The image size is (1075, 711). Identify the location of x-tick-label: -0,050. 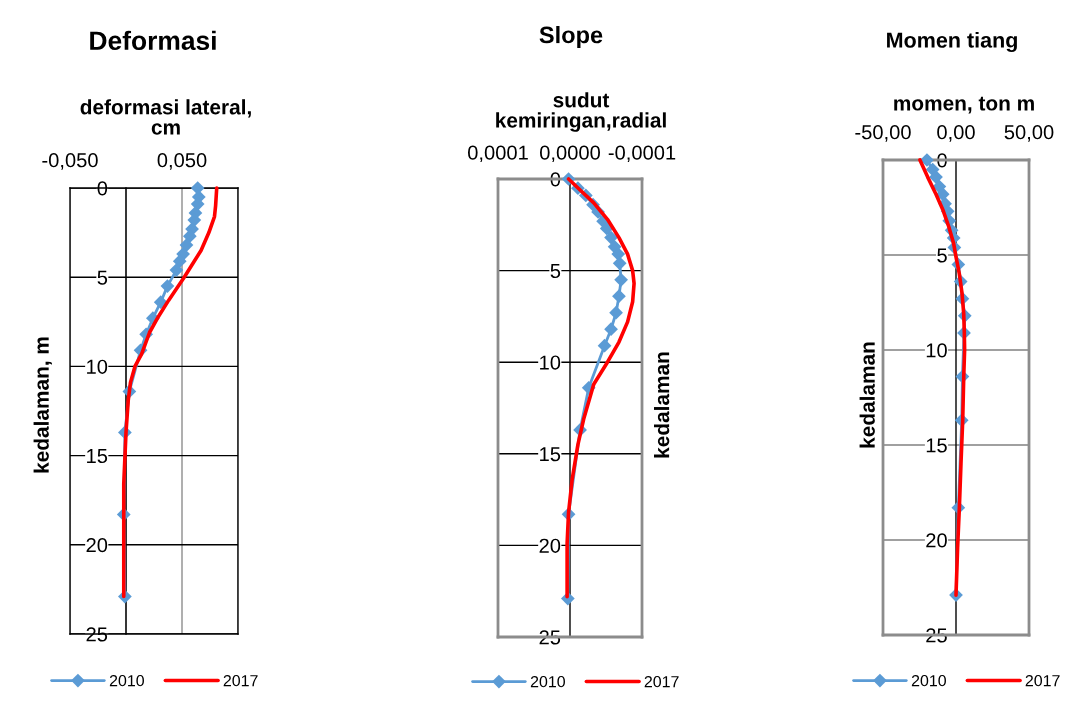
(70, 161).